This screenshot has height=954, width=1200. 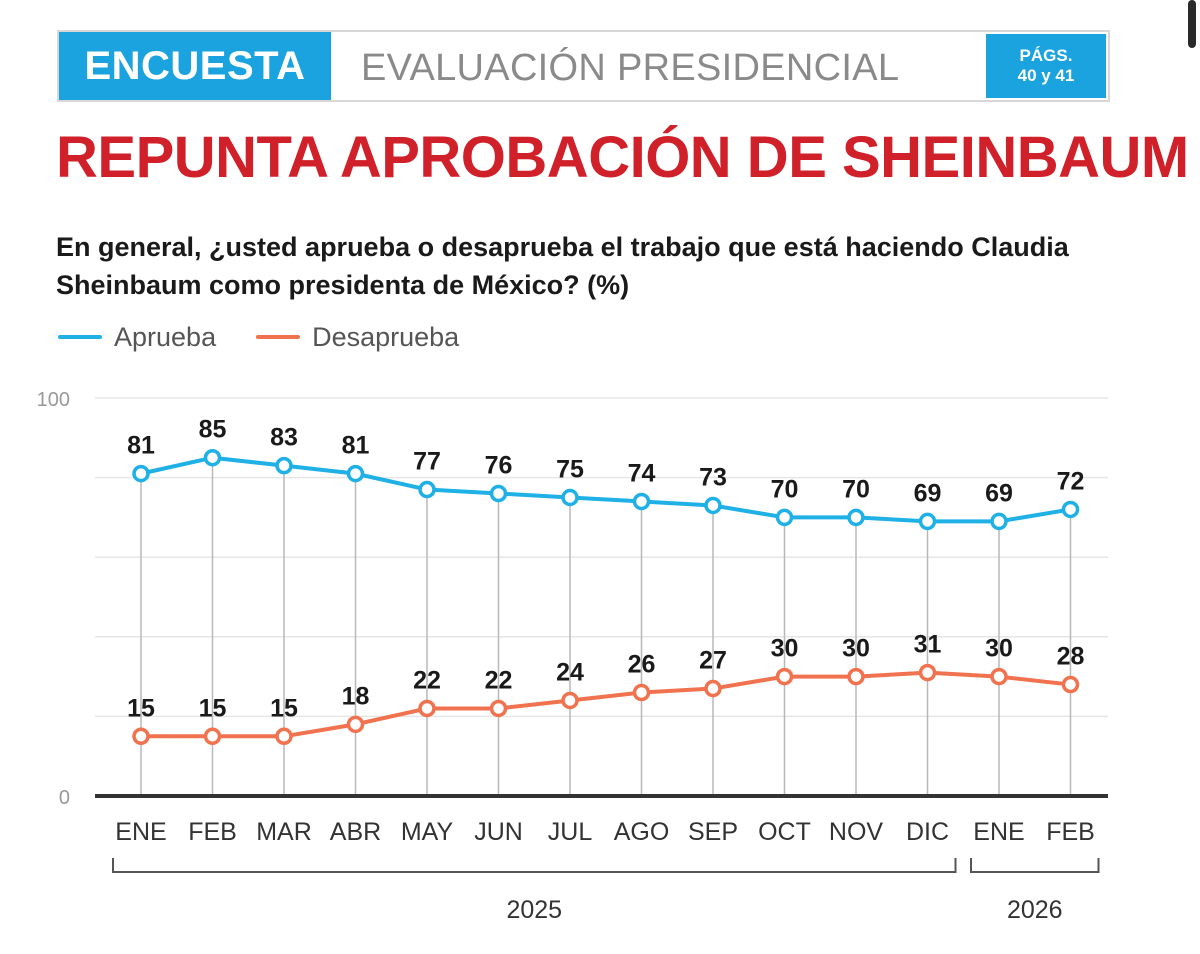 What do you see at coordinates (284, 438) in the screenshot?
I see `data-label-aprueba: 83` at bounding box center [284, 438].